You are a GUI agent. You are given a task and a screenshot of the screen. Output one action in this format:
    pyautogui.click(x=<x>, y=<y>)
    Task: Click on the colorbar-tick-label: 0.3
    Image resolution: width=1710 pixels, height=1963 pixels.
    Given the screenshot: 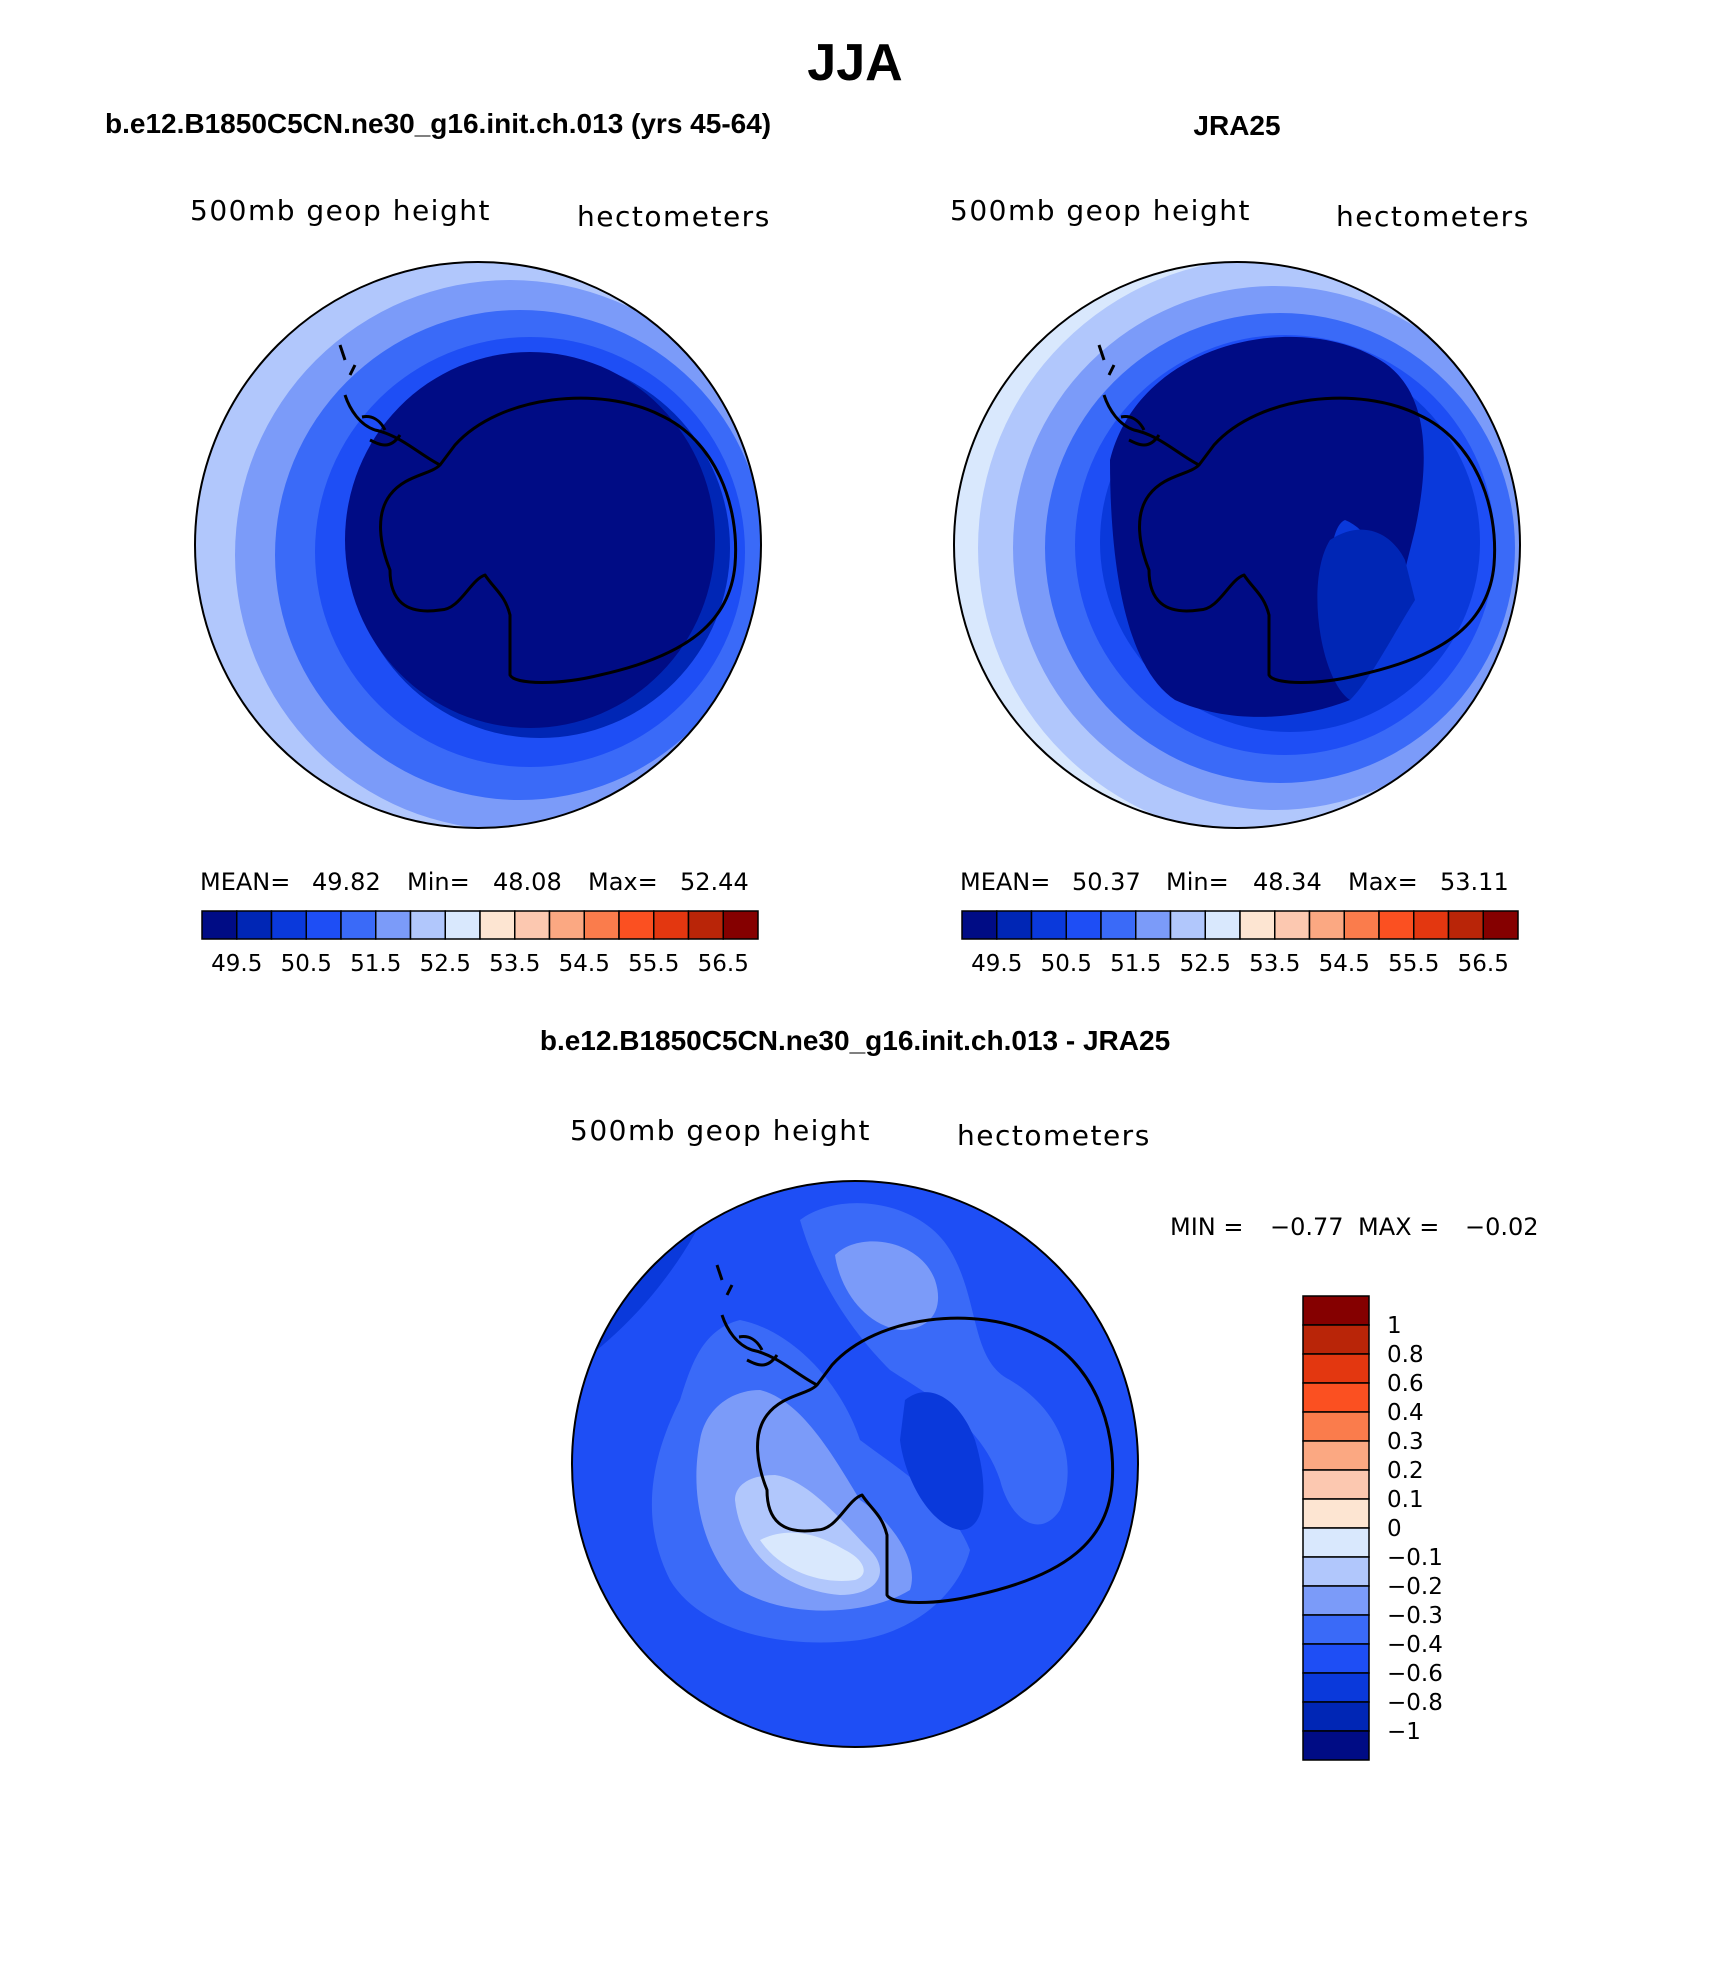 What is the action you would take?
    pyautogui.click(x=1405, y=1442)
    